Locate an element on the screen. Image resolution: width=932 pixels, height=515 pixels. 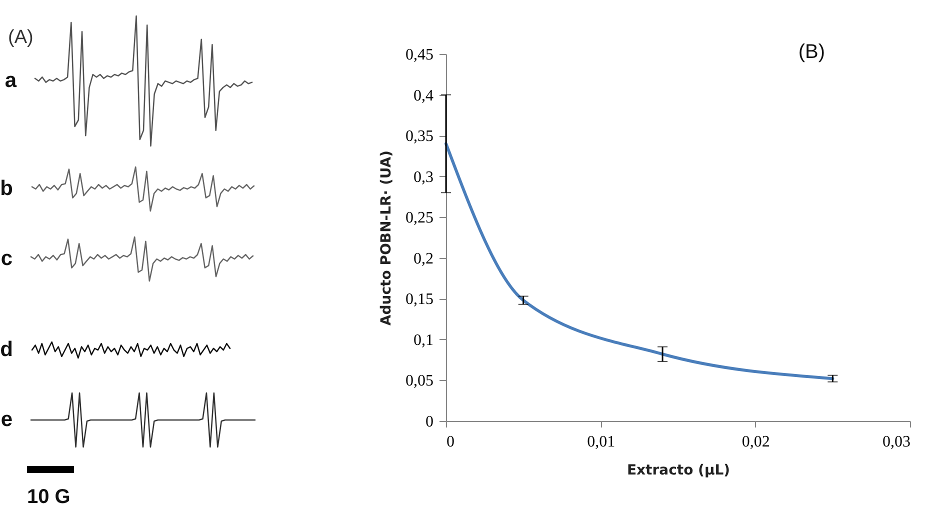
x-tick-label: 0,02 is located at coordinates (756, 442).